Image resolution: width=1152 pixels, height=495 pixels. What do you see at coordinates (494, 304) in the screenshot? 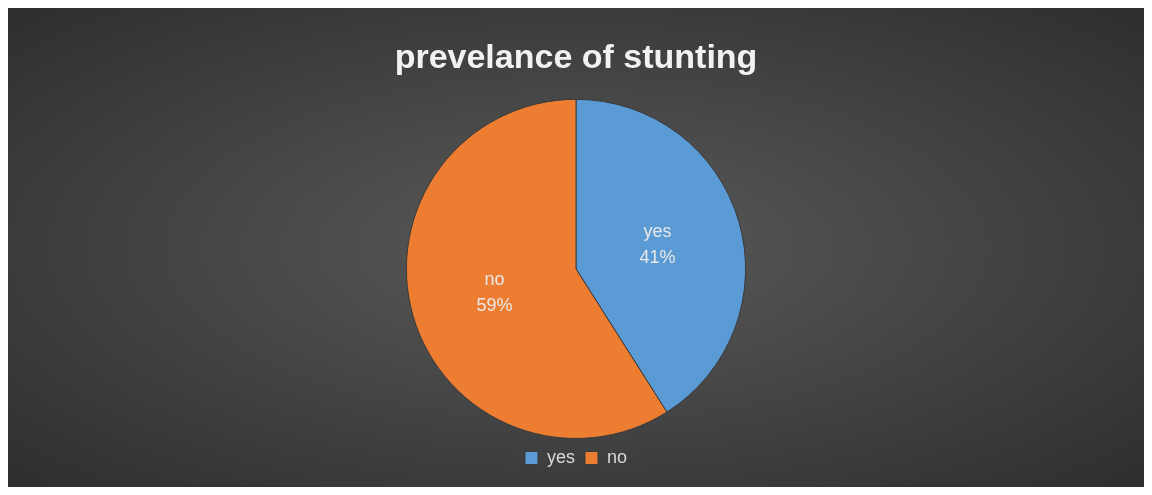
I see `data-label: 59%` at bounding box center [494, 304].